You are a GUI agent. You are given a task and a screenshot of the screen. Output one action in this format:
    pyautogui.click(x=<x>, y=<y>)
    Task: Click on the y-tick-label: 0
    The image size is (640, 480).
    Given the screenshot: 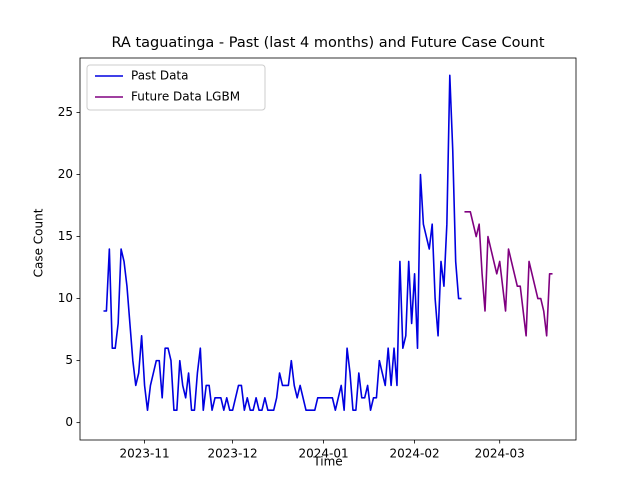 What is the action you would take?
    pyautogui.click(x=69, y=422)
    